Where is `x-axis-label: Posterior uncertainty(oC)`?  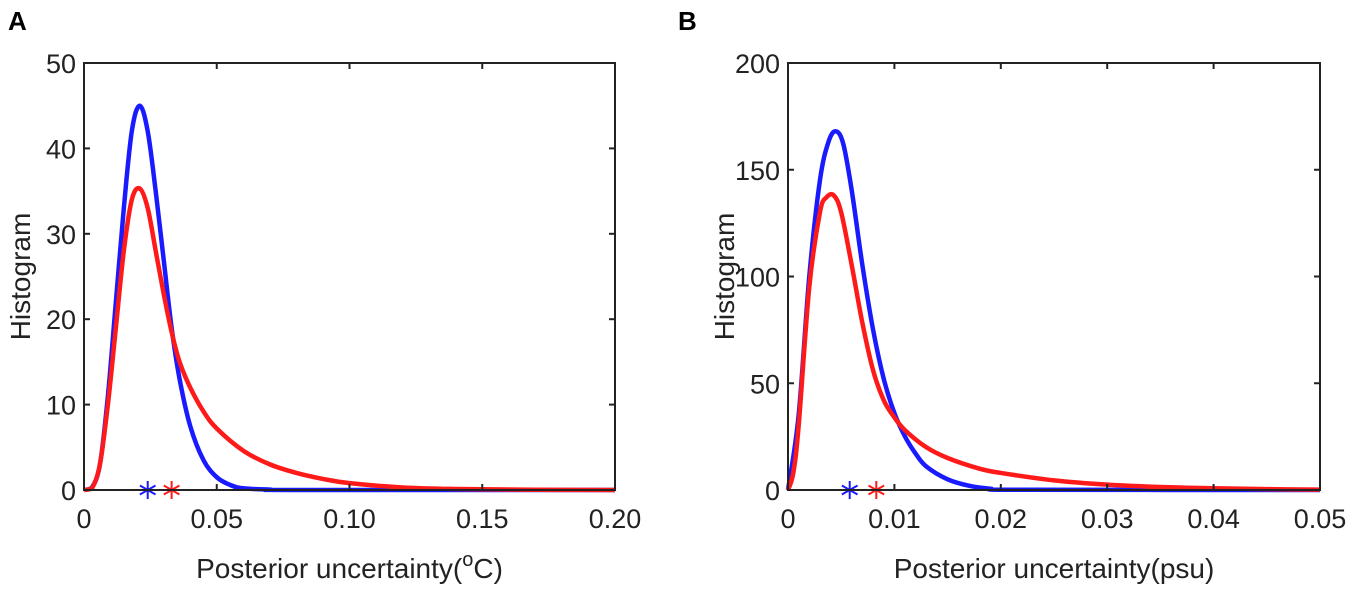 x-axis-label: Posterior uncertainty(oC) is located at coordinates (349, 566).